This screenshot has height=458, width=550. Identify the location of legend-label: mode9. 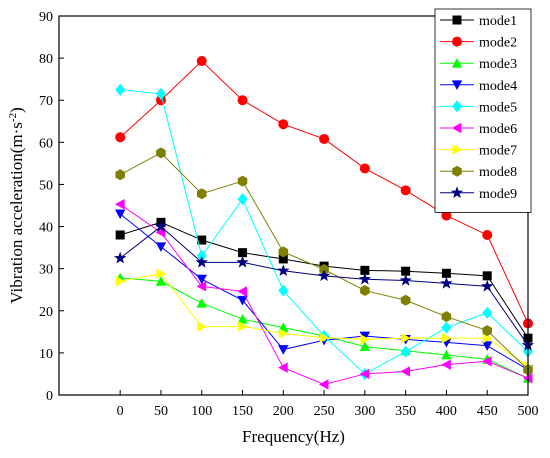
(498, 194).